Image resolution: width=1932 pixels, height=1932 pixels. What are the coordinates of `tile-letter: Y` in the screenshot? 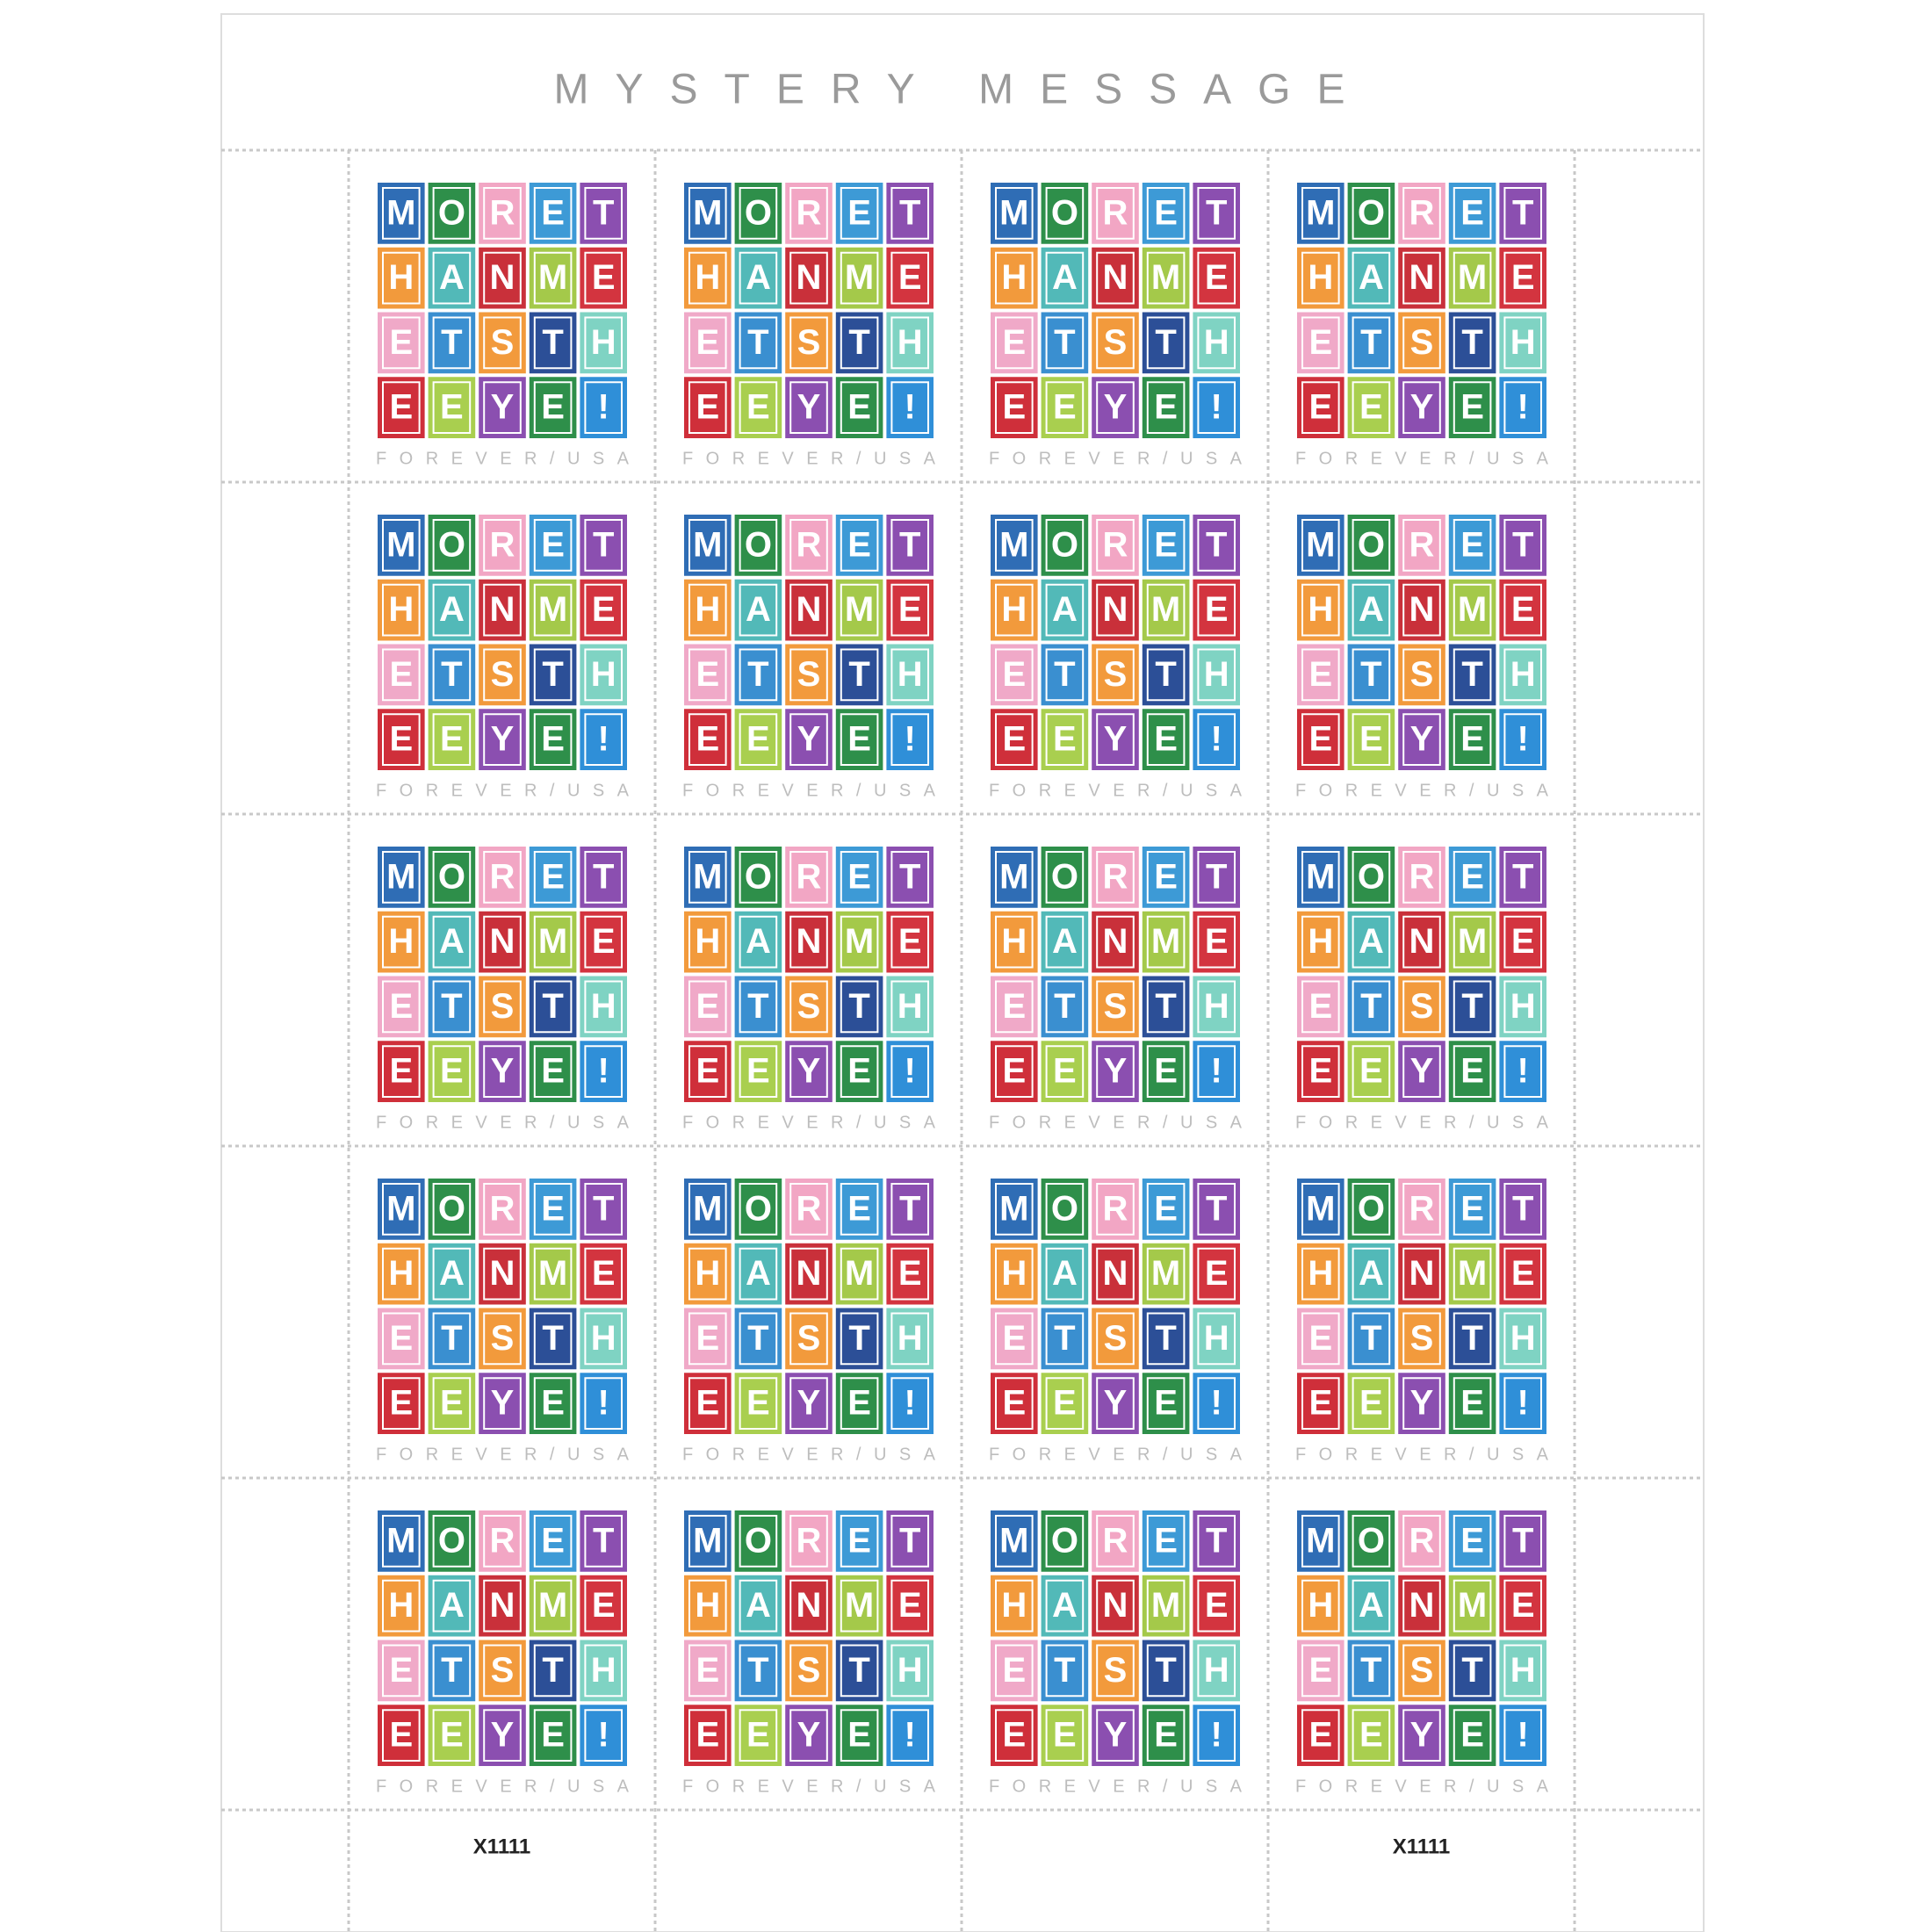 It's located at (1422, 407).